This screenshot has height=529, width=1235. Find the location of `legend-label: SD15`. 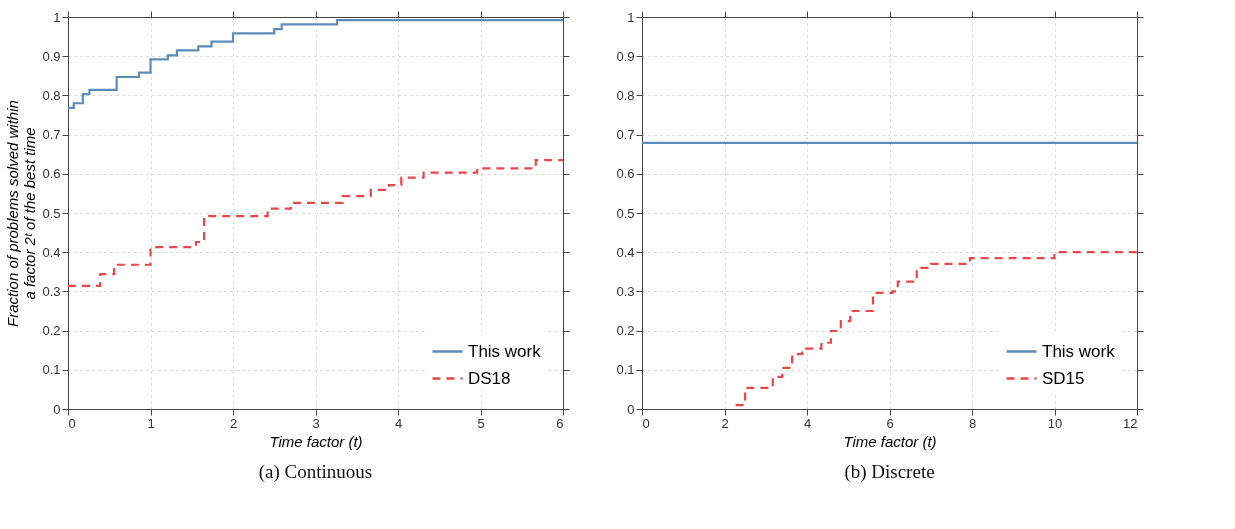

legend-label: SD15 is located at coordinates (1063, 378).